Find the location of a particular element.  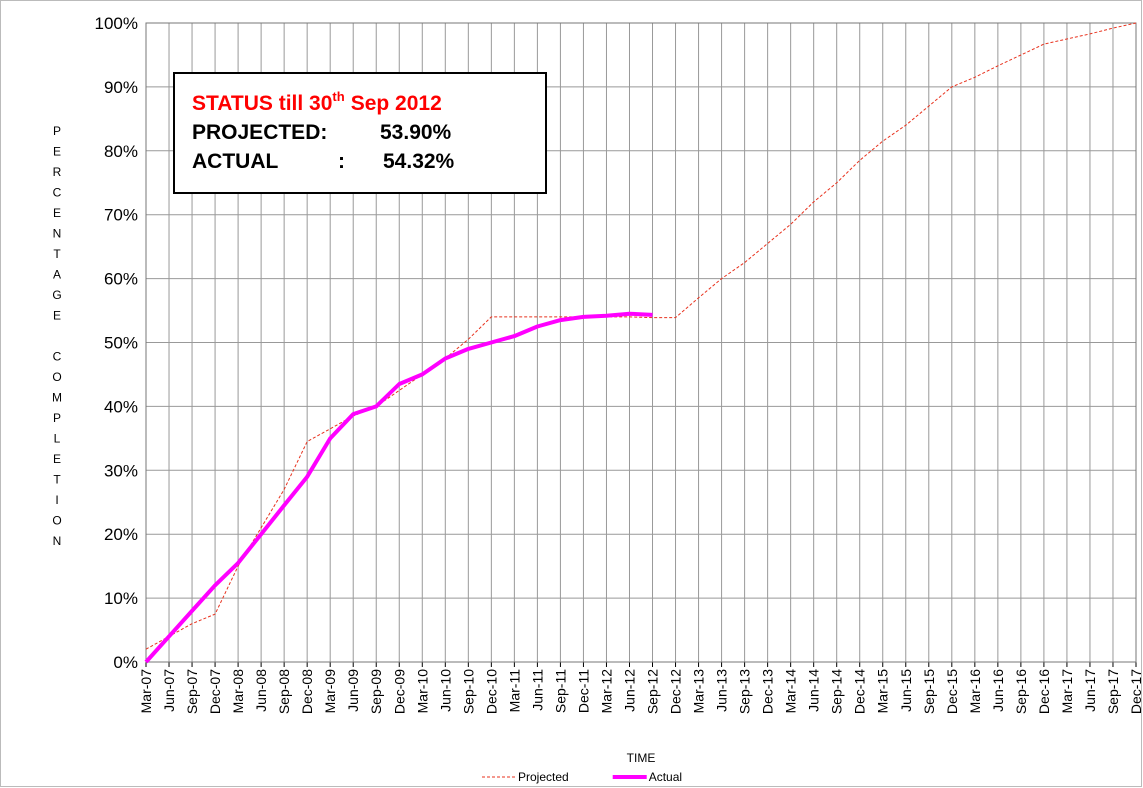

x-tick-label: Jun-14 is located at coordinates (814, 690).